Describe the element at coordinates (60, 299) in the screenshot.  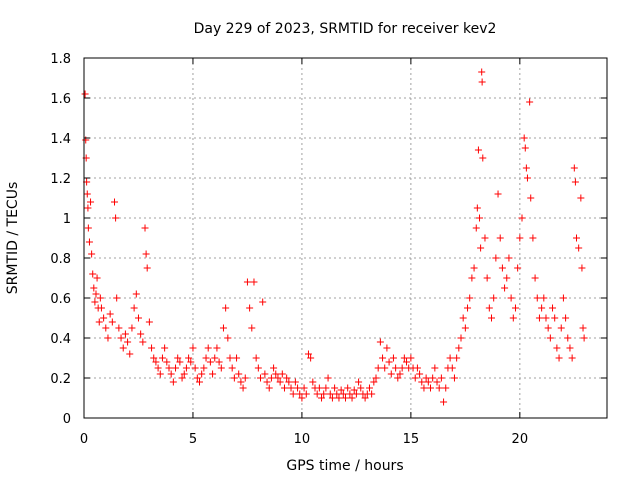
I see `y-tick-label: 0.6` at that location.